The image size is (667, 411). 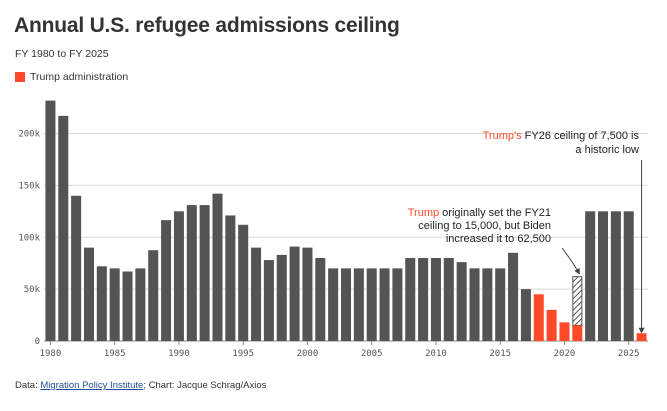 What do you see at coordinates (217, 267) in the screenshot?
I see `bar-1993` at bounding box center [217, 267].